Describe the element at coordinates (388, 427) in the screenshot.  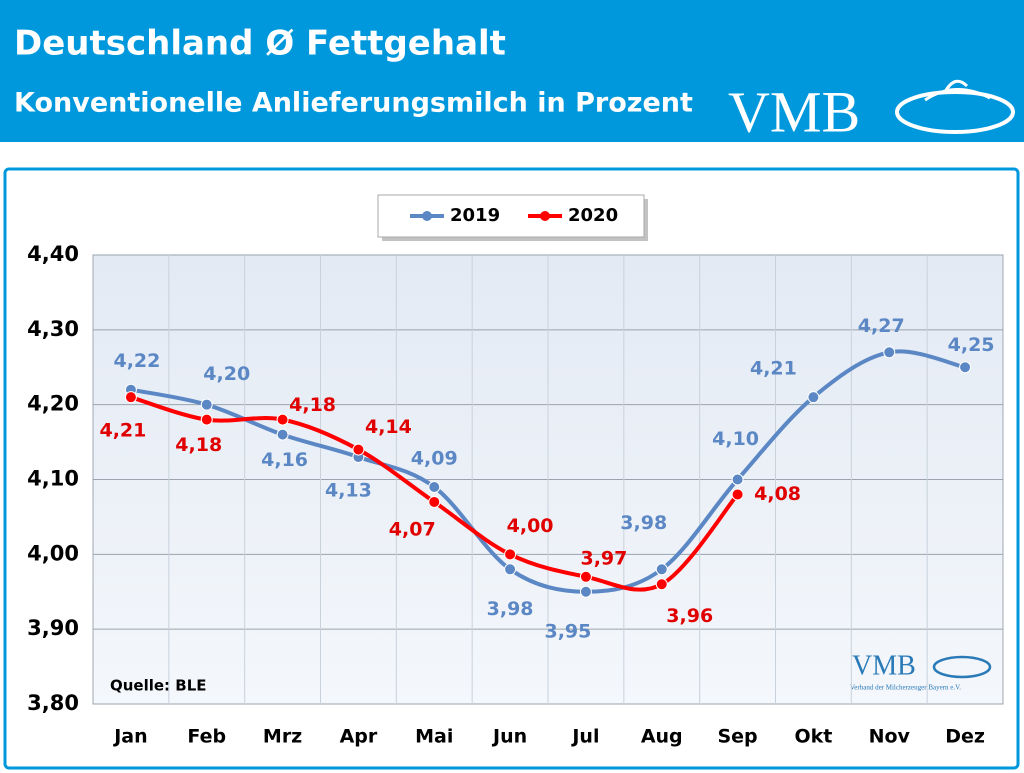
I see `data-label: 4,14` at that location.